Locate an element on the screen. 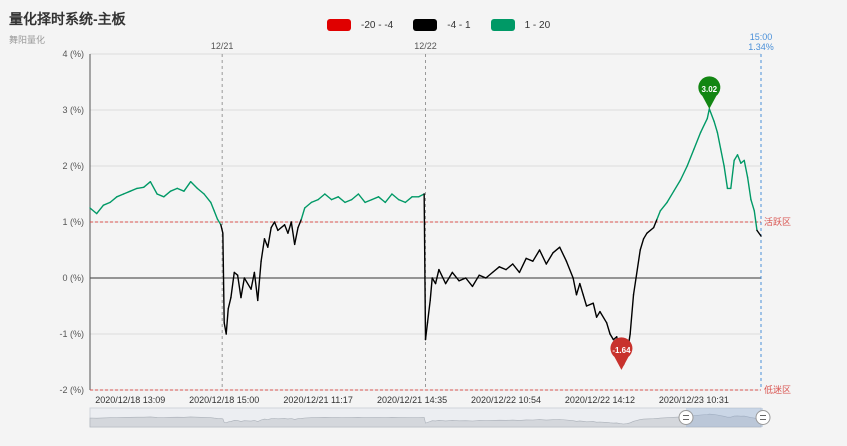  legend-swatch-black is located at coordinates (425, 25).